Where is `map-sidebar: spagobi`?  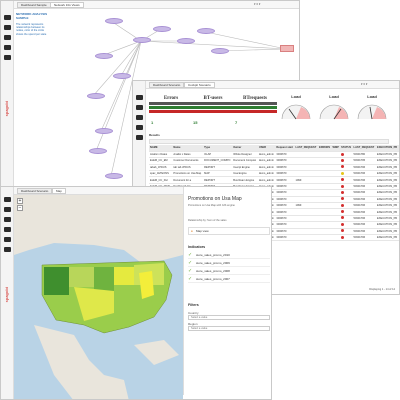 map-sidebar: spagobi is located at coordinates (7, 293).